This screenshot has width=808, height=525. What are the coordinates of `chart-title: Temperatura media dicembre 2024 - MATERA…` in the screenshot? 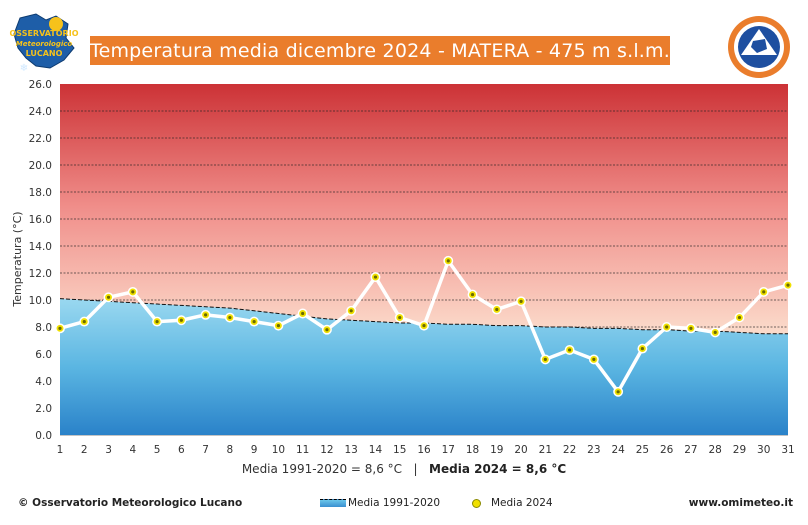 It's located at (380, 50).